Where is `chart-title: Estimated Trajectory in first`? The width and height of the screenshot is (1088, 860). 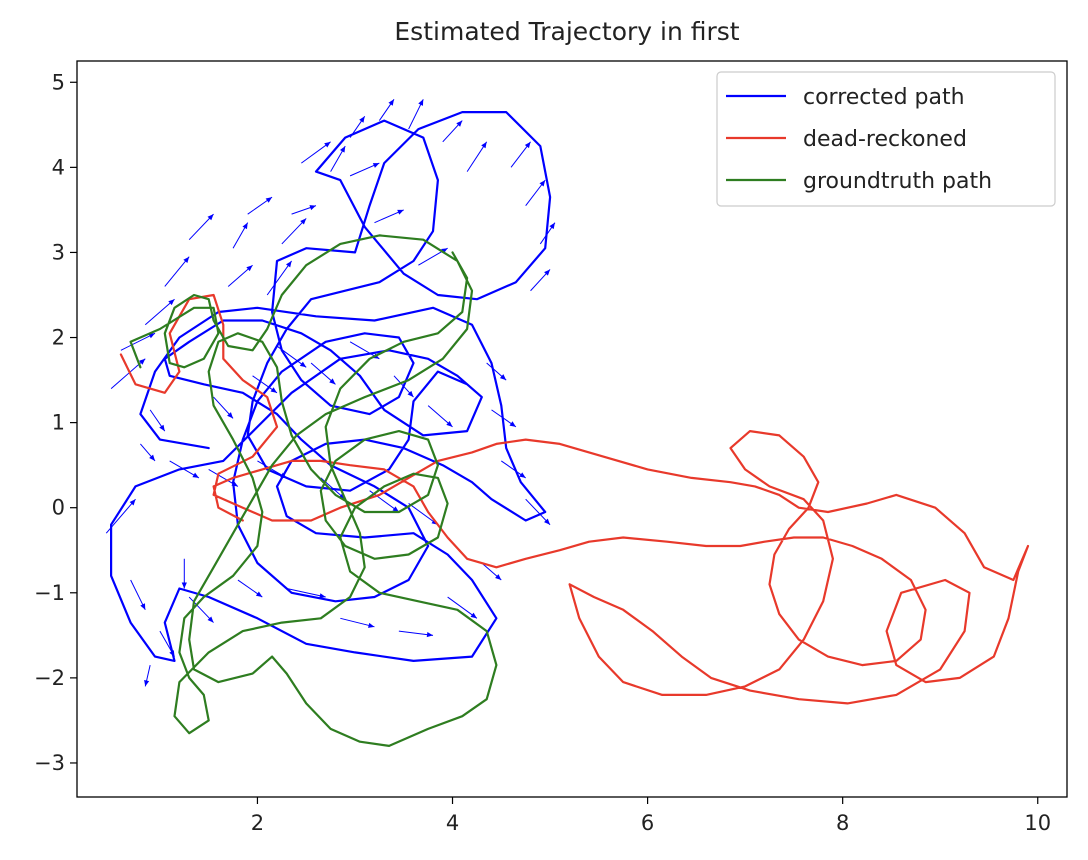
chart-title: Estimated Trajectory in first is located at coordinates (566, 31).